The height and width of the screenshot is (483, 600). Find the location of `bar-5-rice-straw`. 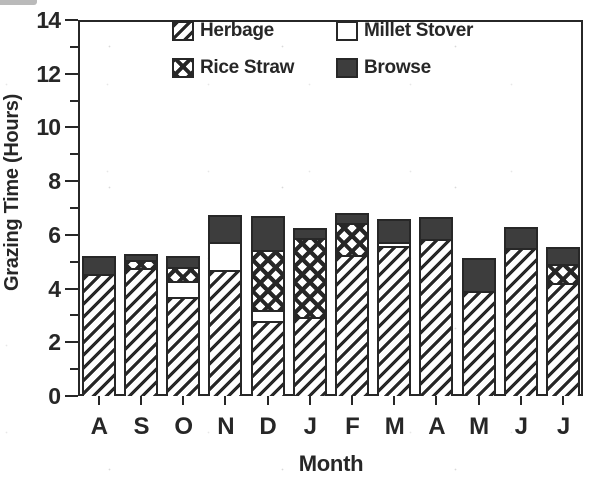

bar-5-rice-straw is located at coordinates (309, 277).